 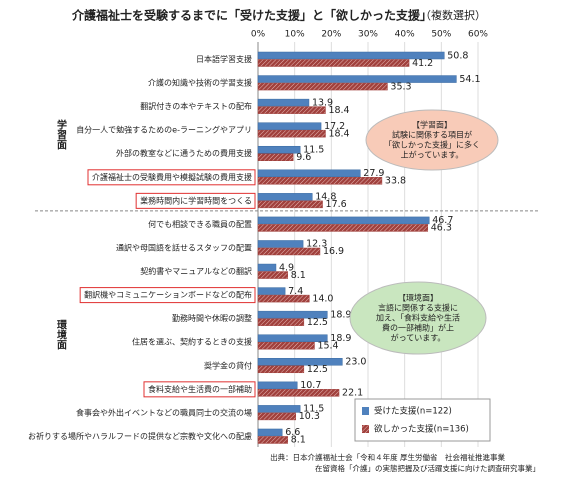 I want to click on category-label: 介護の知識や技術の学習支援, so click(x=200, y=83).